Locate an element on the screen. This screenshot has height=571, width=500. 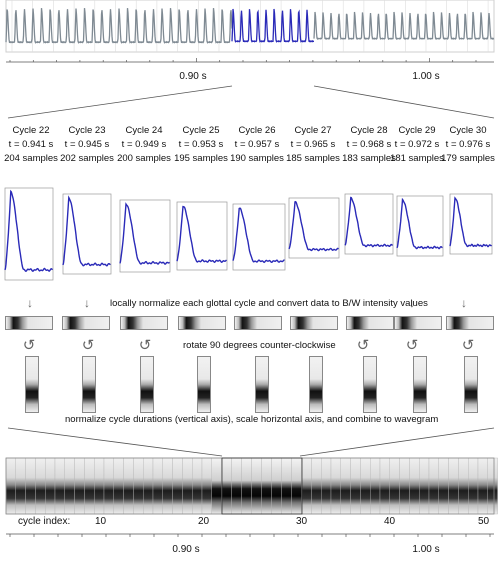
cycle-title: Cycle 26 is located at coordinates (257, 130).